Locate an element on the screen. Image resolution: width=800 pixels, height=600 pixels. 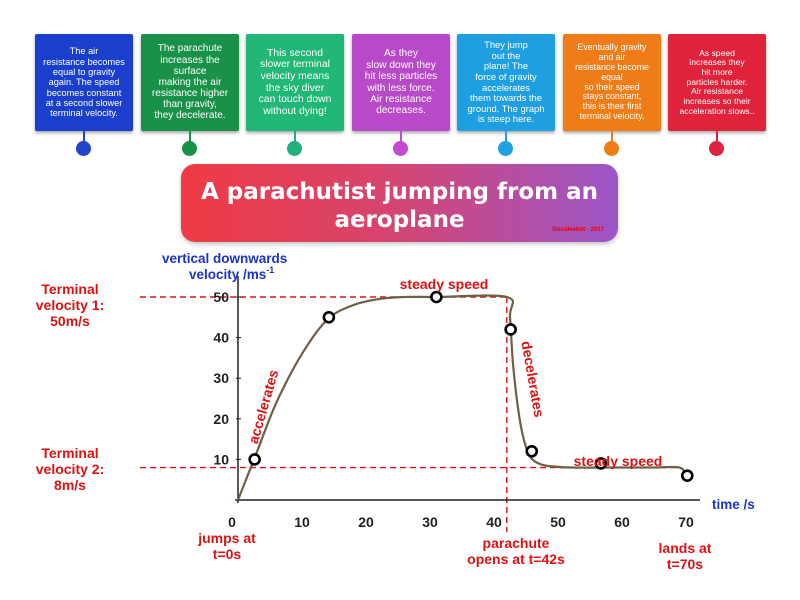
lands-at-label: lands at is located at coordinates (685, 548).